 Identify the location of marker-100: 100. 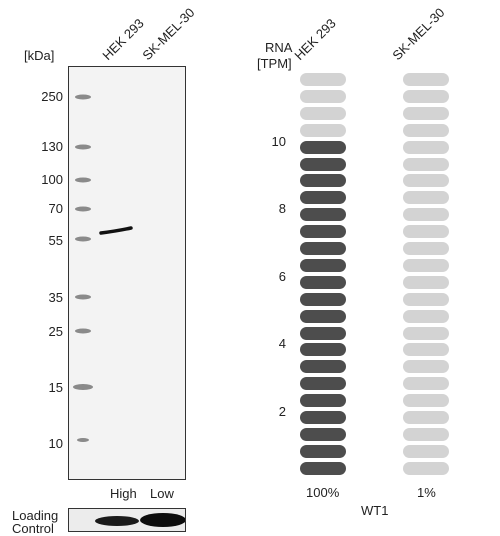
(52, 179).